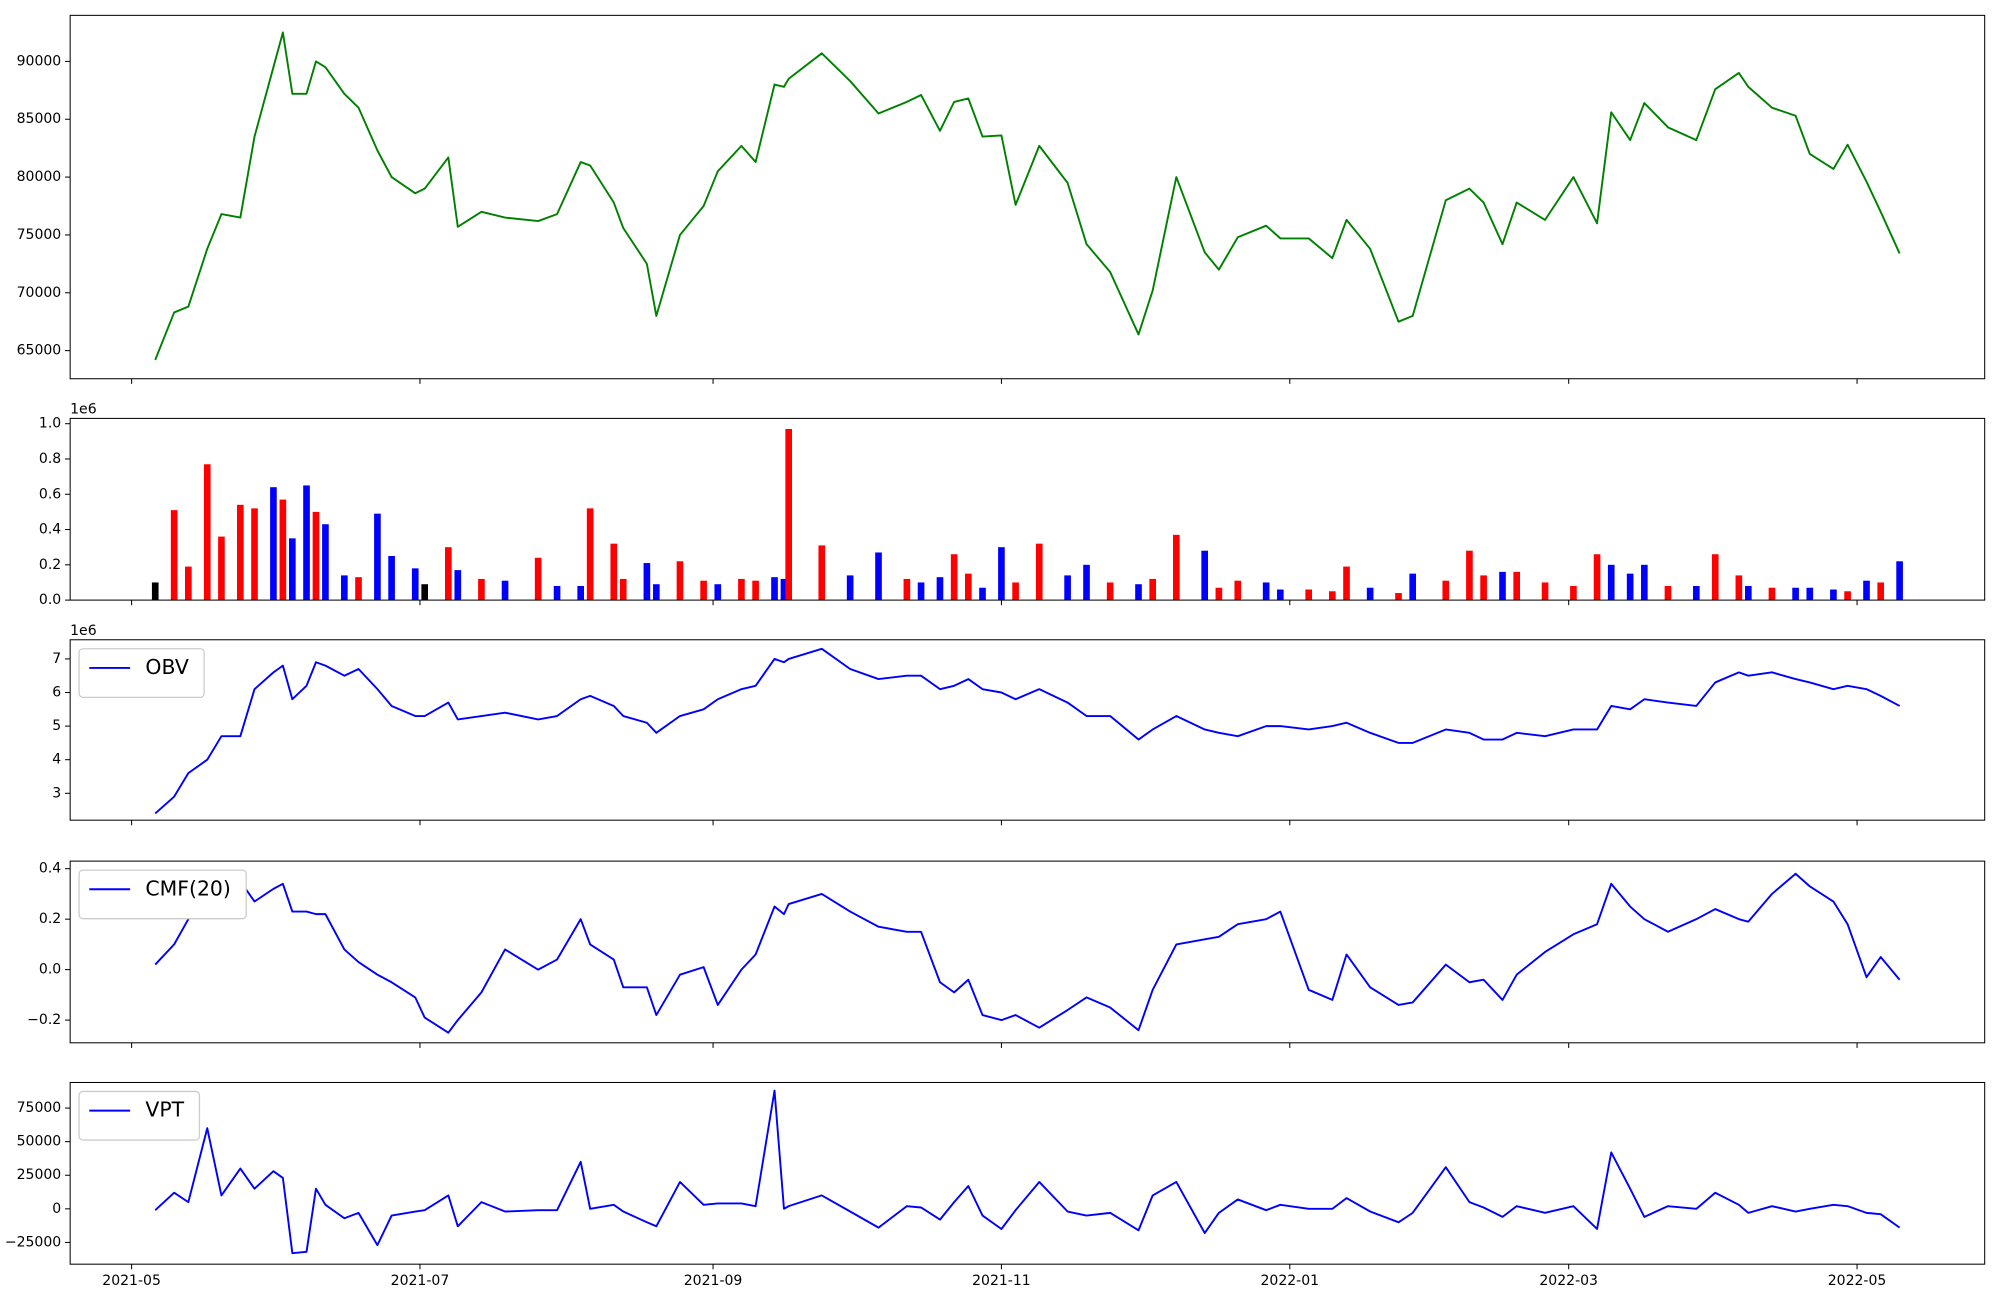 Image resolution: width=2000 pixels, height=1300 pixels. Describe the element at coordinates (50, 494) in the screenshot. I see `y-tick-label: 0.6` at that location.